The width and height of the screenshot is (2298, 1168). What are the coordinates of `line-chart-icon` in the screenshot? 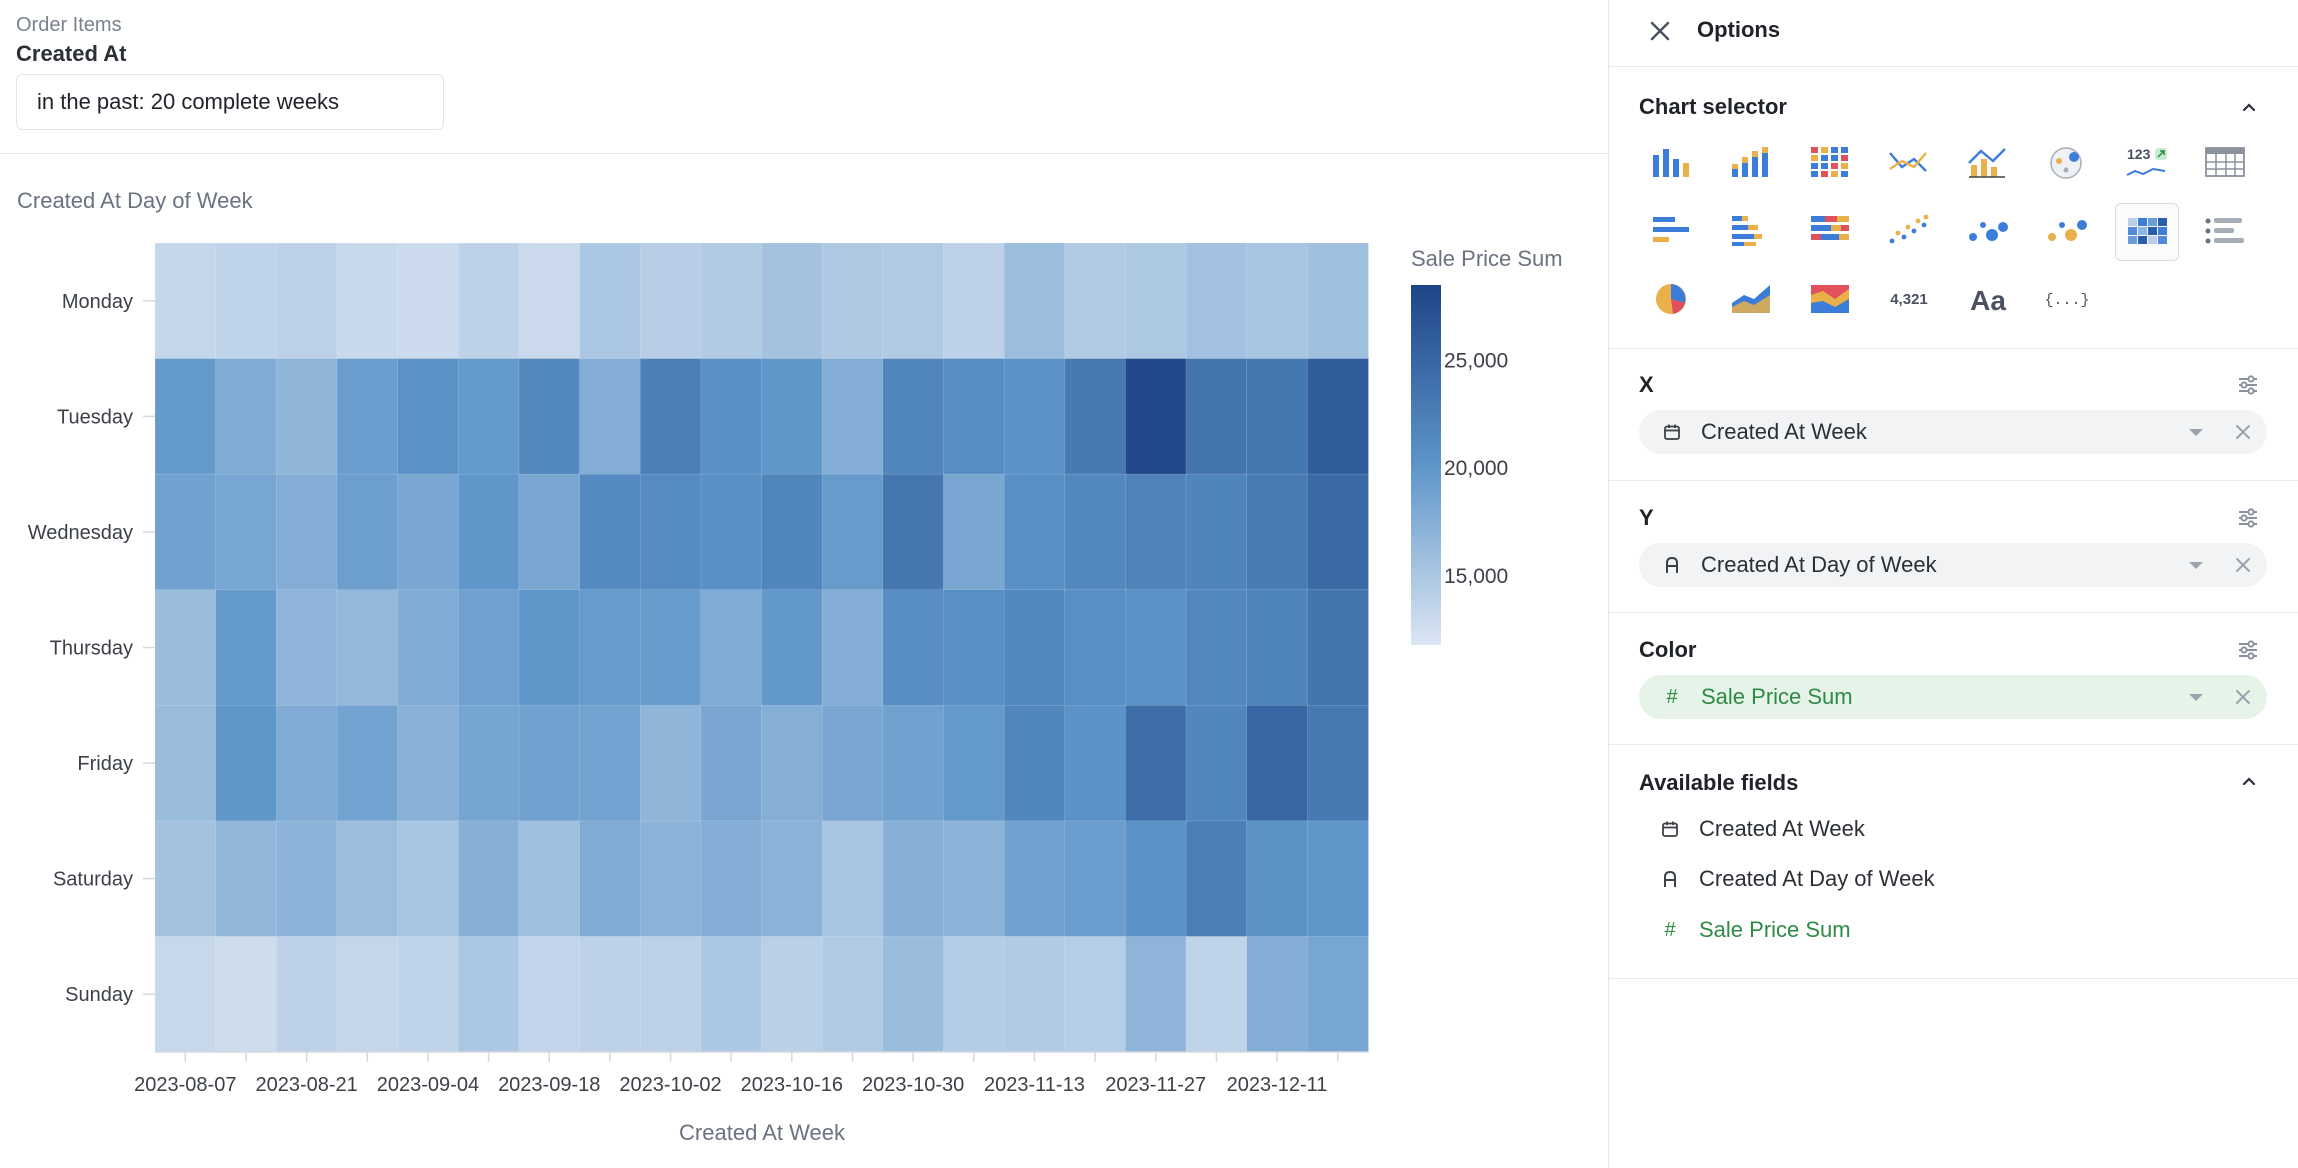 It's located at (1909, 163).